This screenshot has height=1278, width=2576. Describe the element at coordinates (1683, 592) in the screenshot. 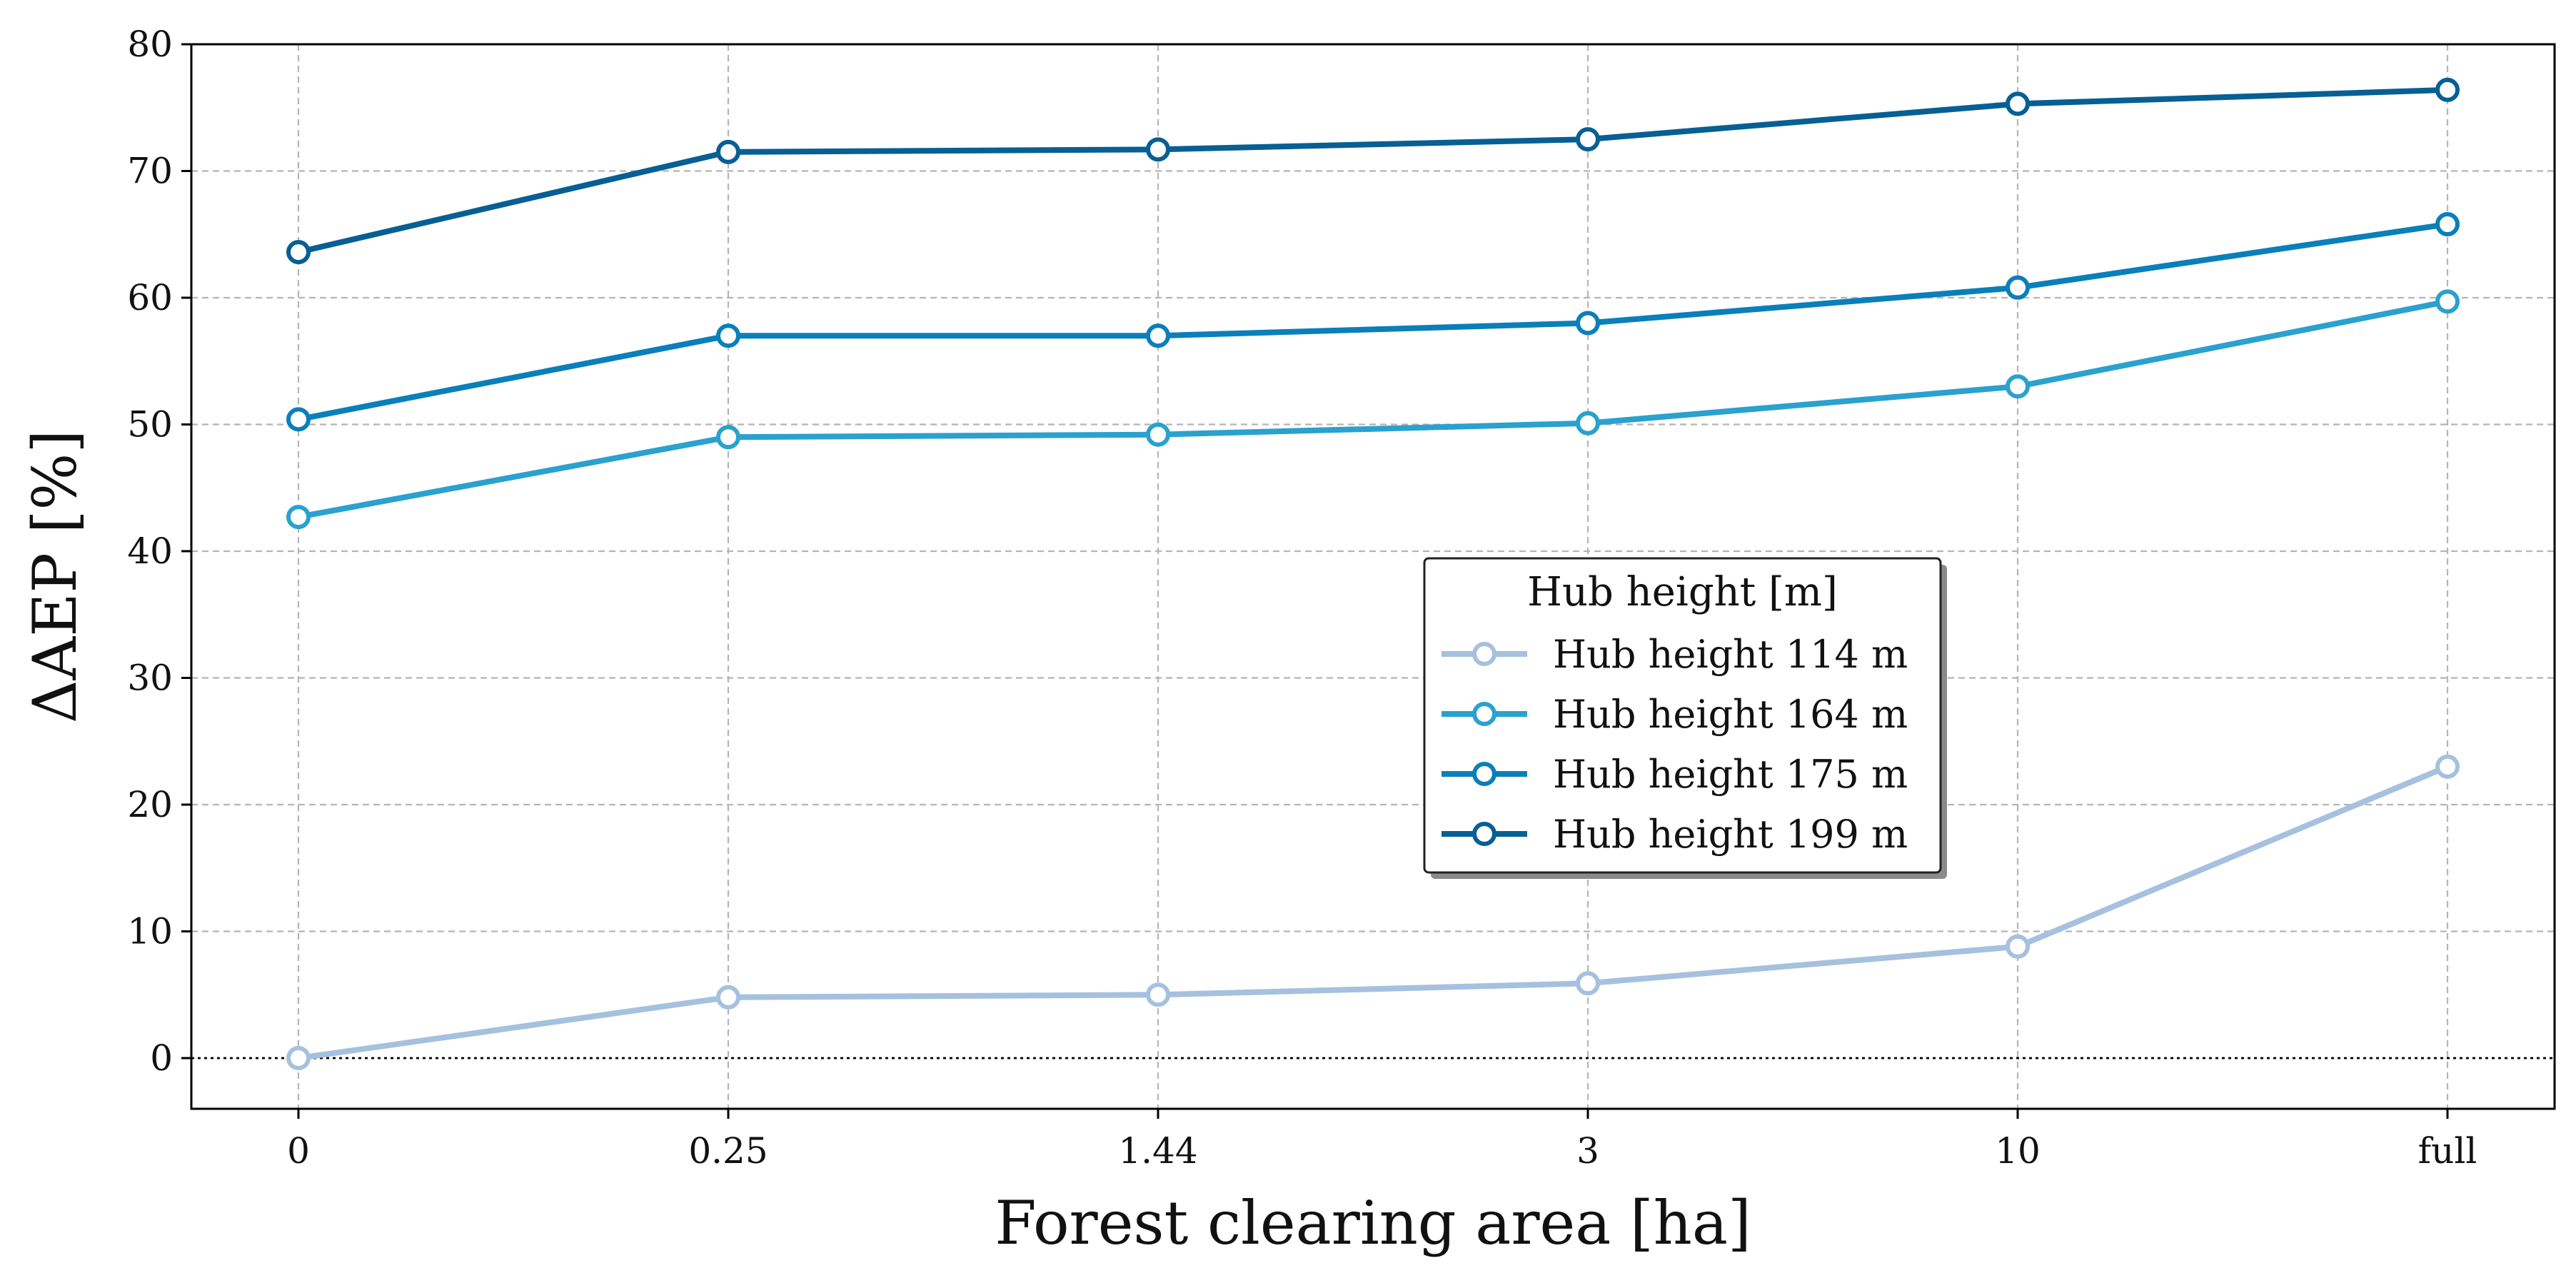

I see `legend-title: Hub height [m]` at that location.